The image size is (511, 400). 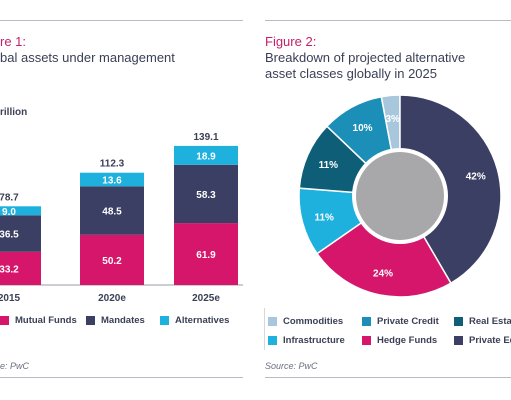 I want to click on legend-item-private-equ: Private Equ, so click(x=482, y=340).